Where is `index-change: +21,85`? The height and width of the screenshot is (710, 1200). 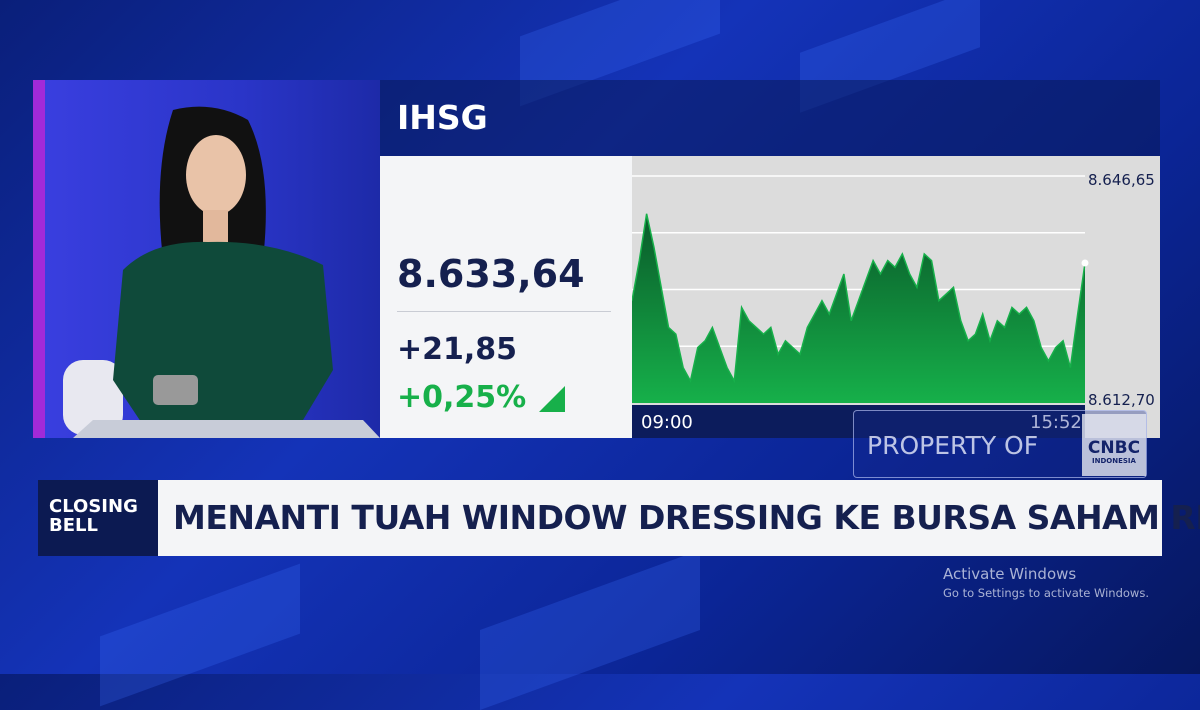 index-change: +21,85 is located at coordinates (457, 349).